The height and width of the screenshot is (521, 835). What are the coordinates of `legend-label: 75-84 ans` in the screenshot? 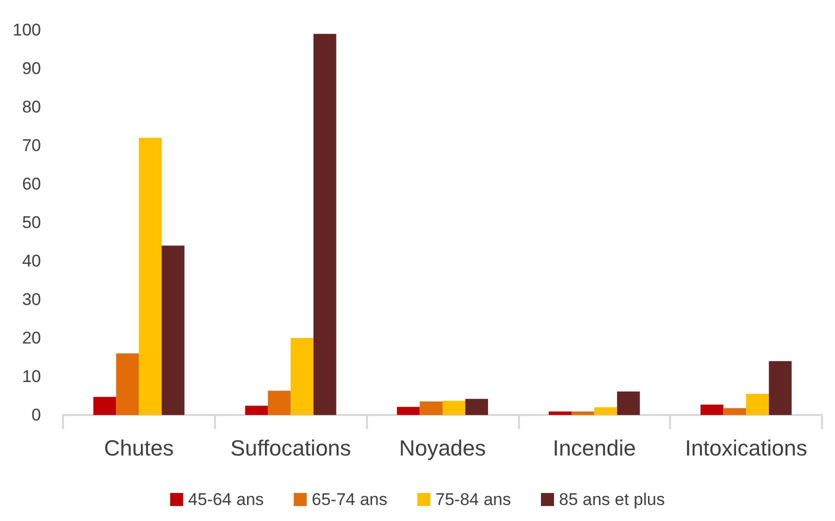 It's located at (473, 499).